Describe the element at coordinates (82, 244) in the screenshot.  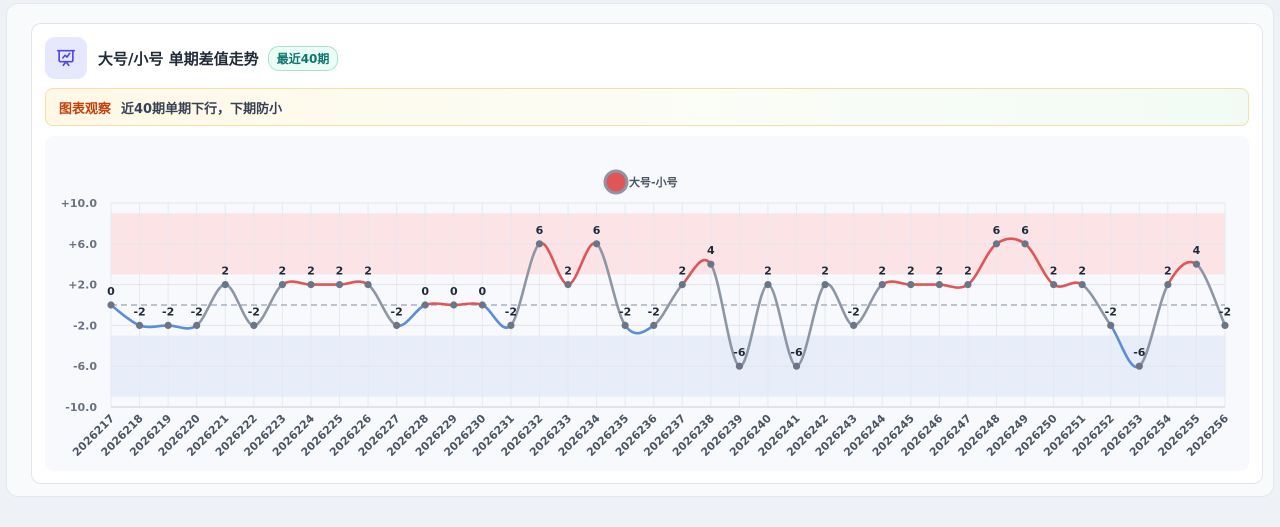
I see `y-tick-label: +6.0` at that location.